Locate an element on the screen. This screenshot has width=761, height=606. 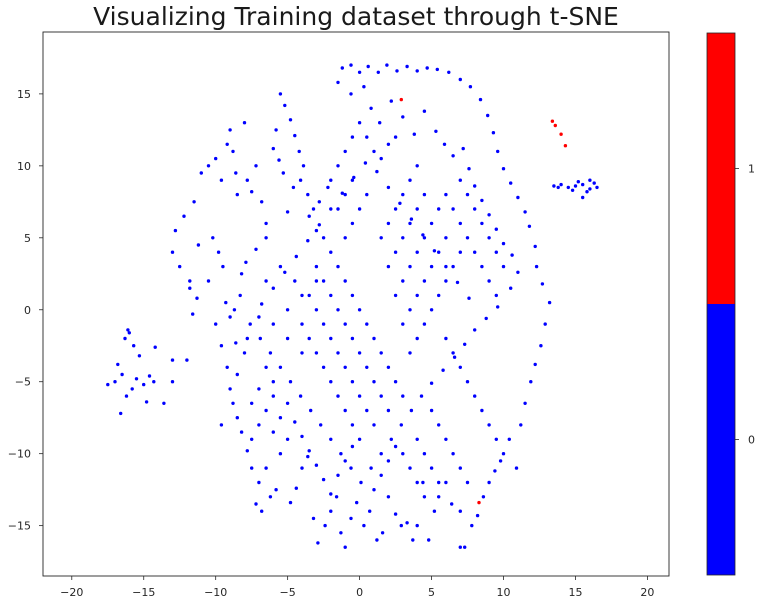
x-tick-label: 15 is located at coordinates (575, 592).